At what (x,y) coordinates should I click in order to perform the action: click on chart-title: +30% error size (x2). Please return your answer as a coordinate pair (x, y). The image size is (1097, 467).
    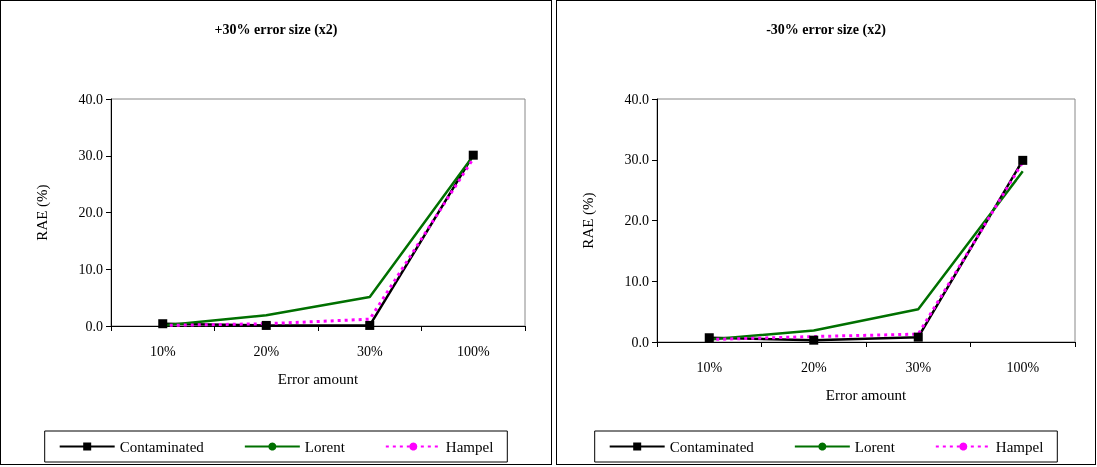
    Looking at the image, I should click on (276, 29).